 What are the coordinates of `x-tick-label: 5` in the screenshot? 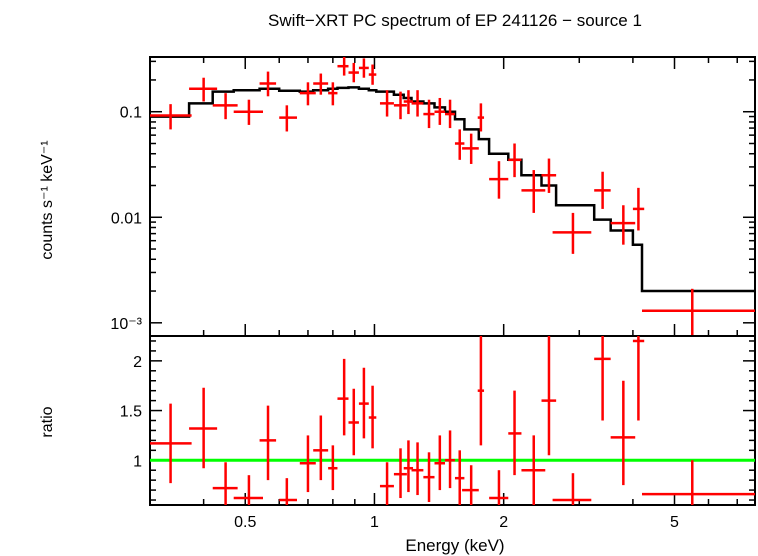 It's located at (674, 522).